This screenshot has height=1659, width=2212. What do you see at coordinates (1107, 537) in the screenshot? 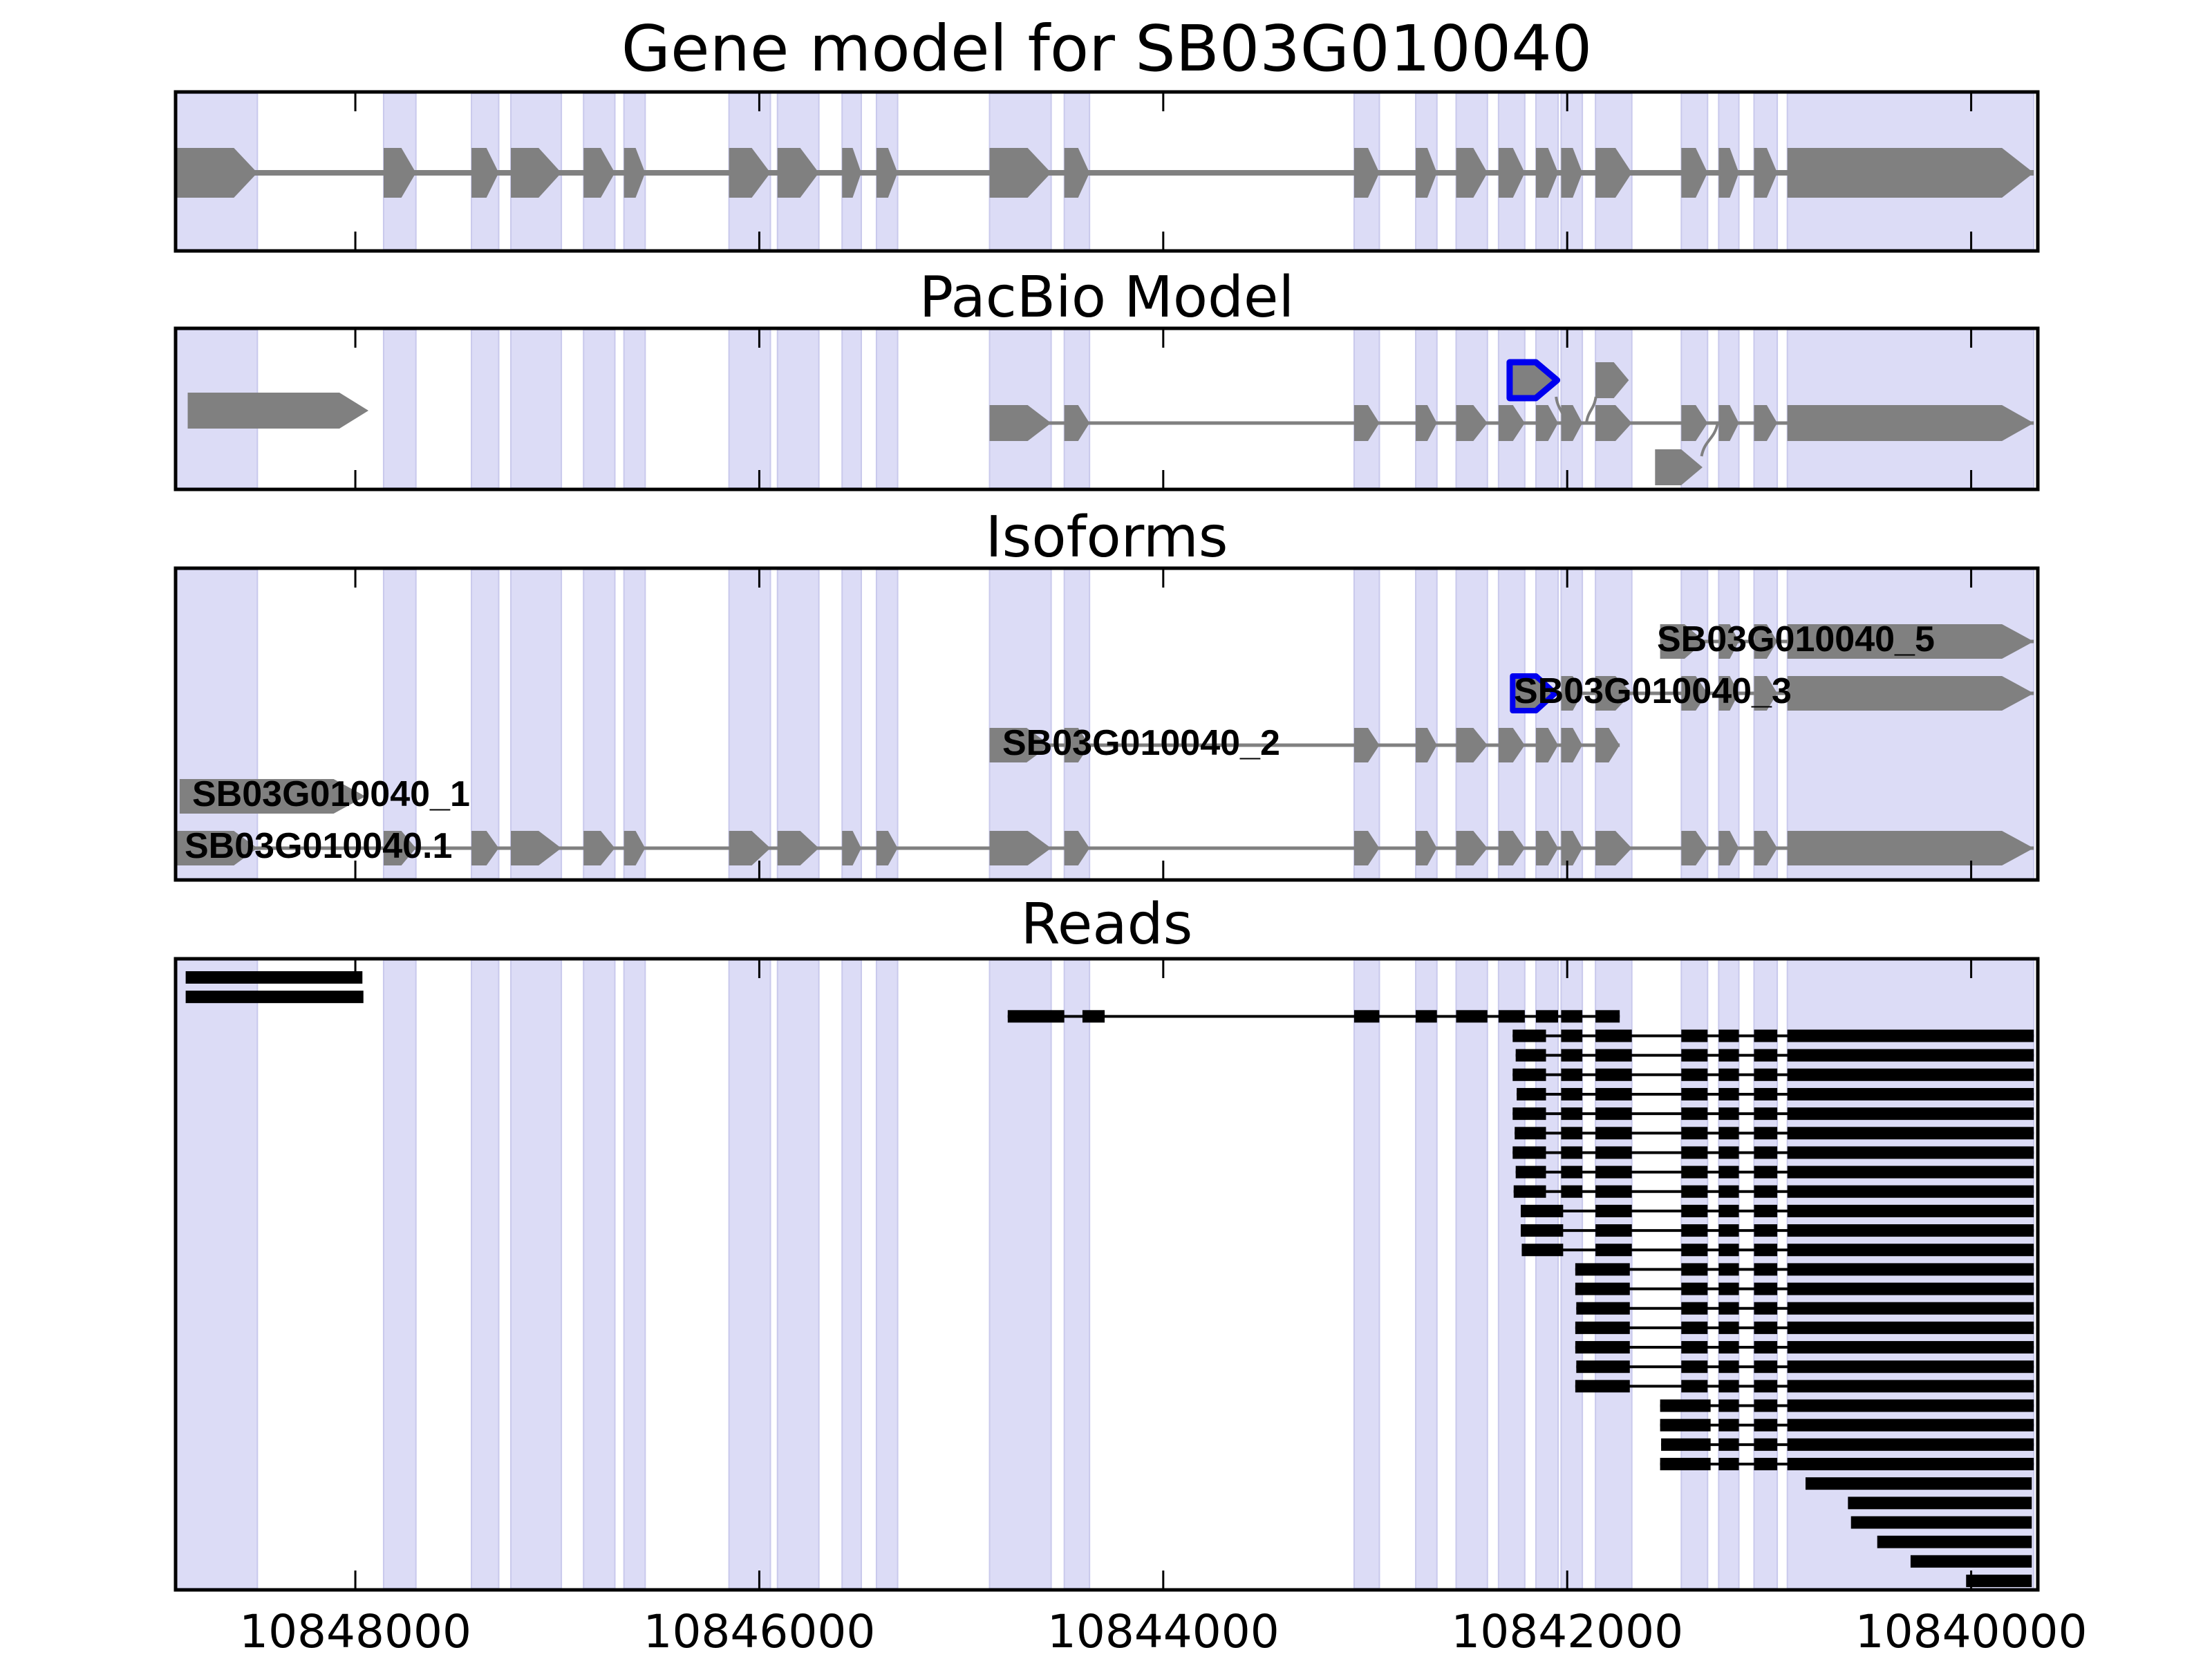
I see `isoforms-panel-title: Isoforms` at bounding box center [1107, 537].